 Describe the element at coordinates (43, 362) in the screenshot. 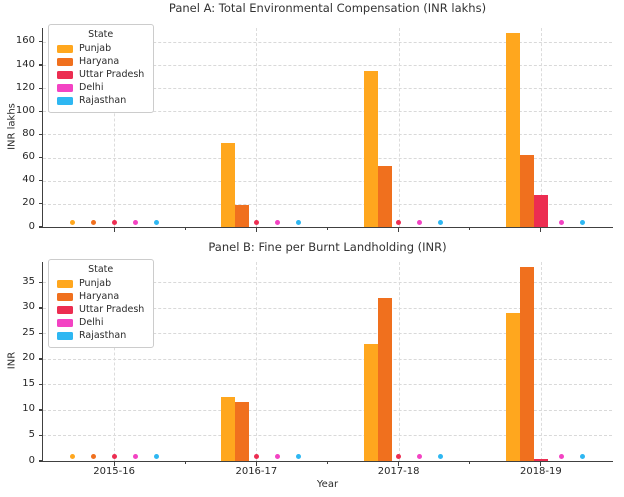

I see `panel-b-y-axis-line` at that location.